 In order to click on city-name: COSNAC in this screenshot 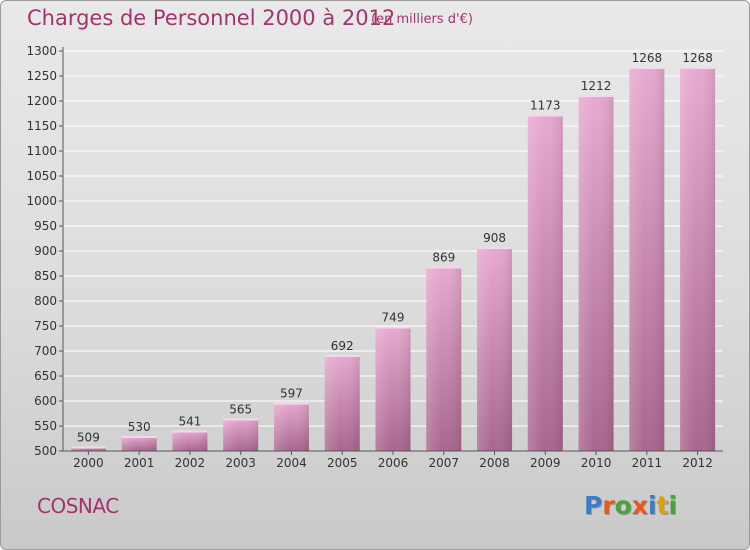, I will do `click(78, 506)`.